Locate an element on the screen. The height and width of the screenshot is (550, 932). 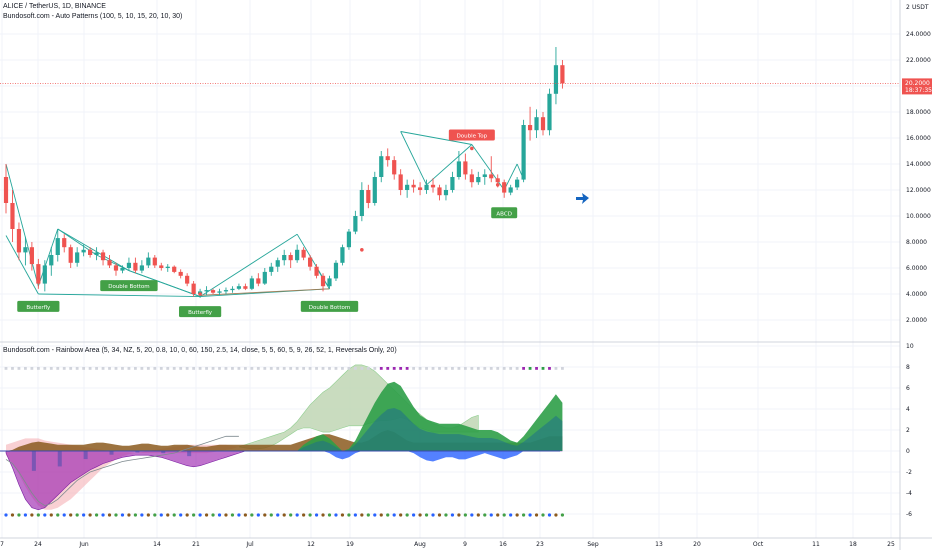
osc-cloud-band-bull is located at coordinates (358, 407).